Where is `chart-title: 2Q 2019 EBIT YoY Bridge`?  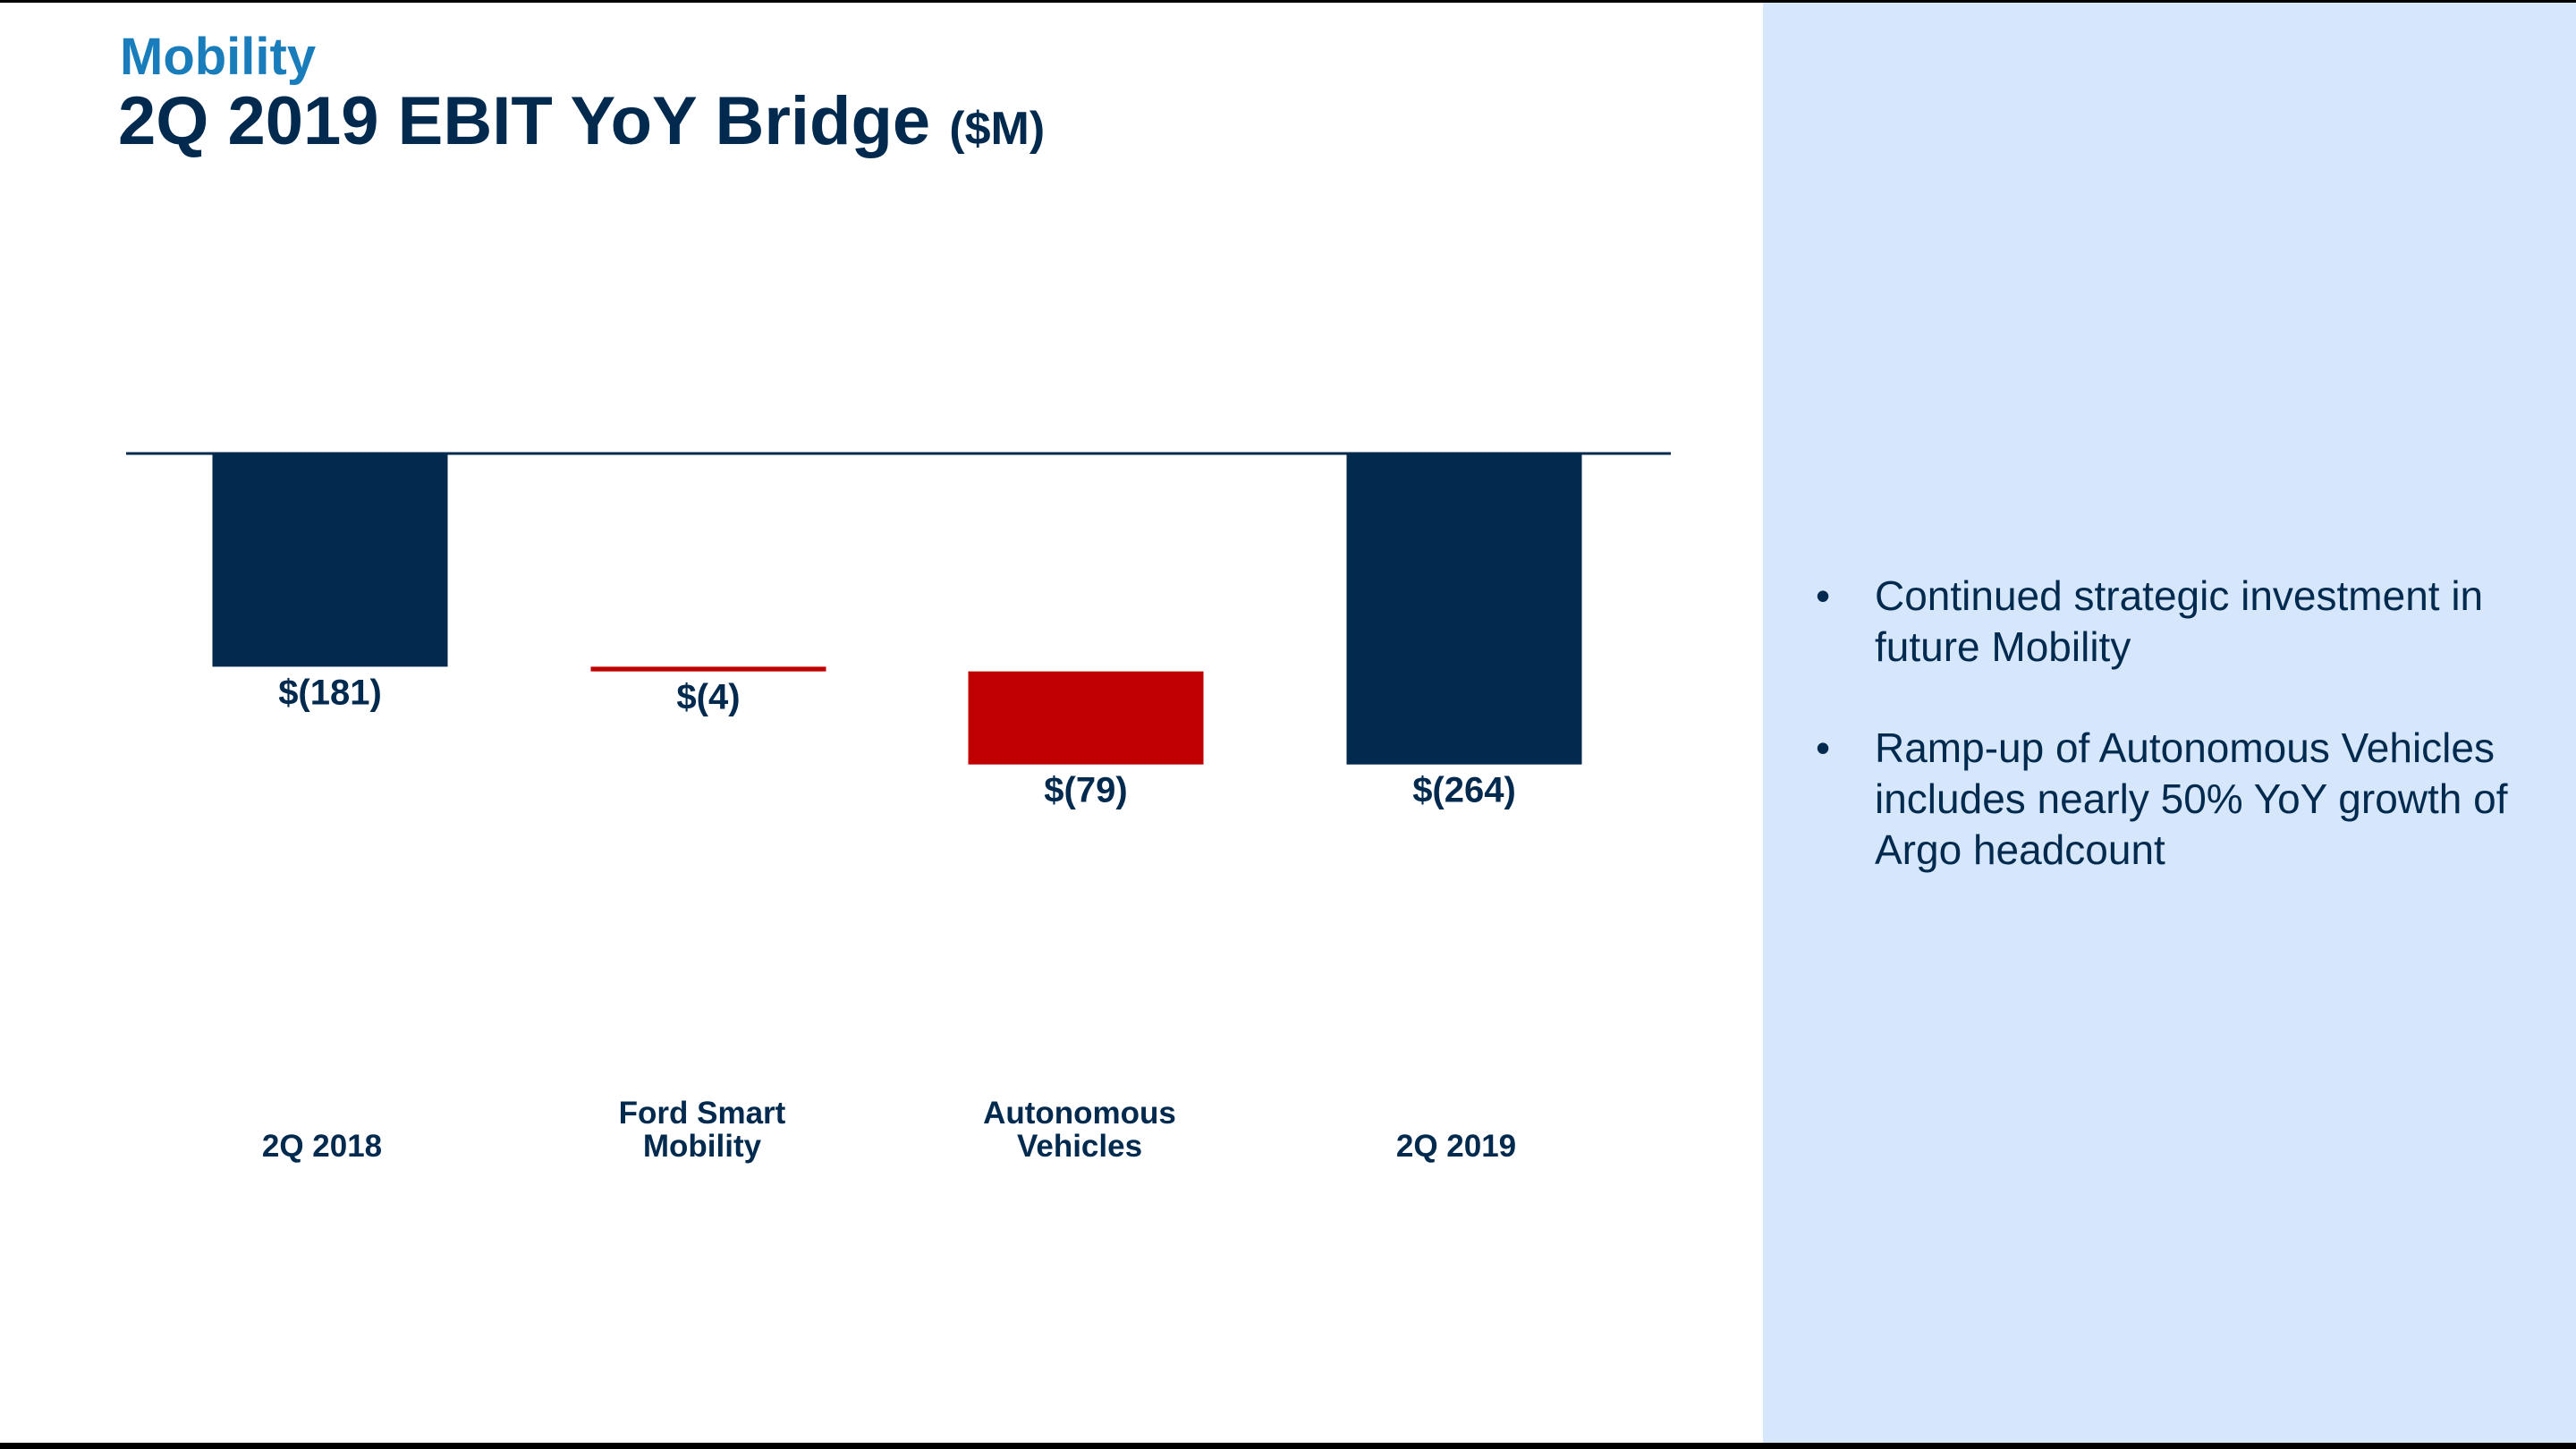
chart-title: 2Q 2019 EBIT YoY Bridge is located at coordinates (524, 121).